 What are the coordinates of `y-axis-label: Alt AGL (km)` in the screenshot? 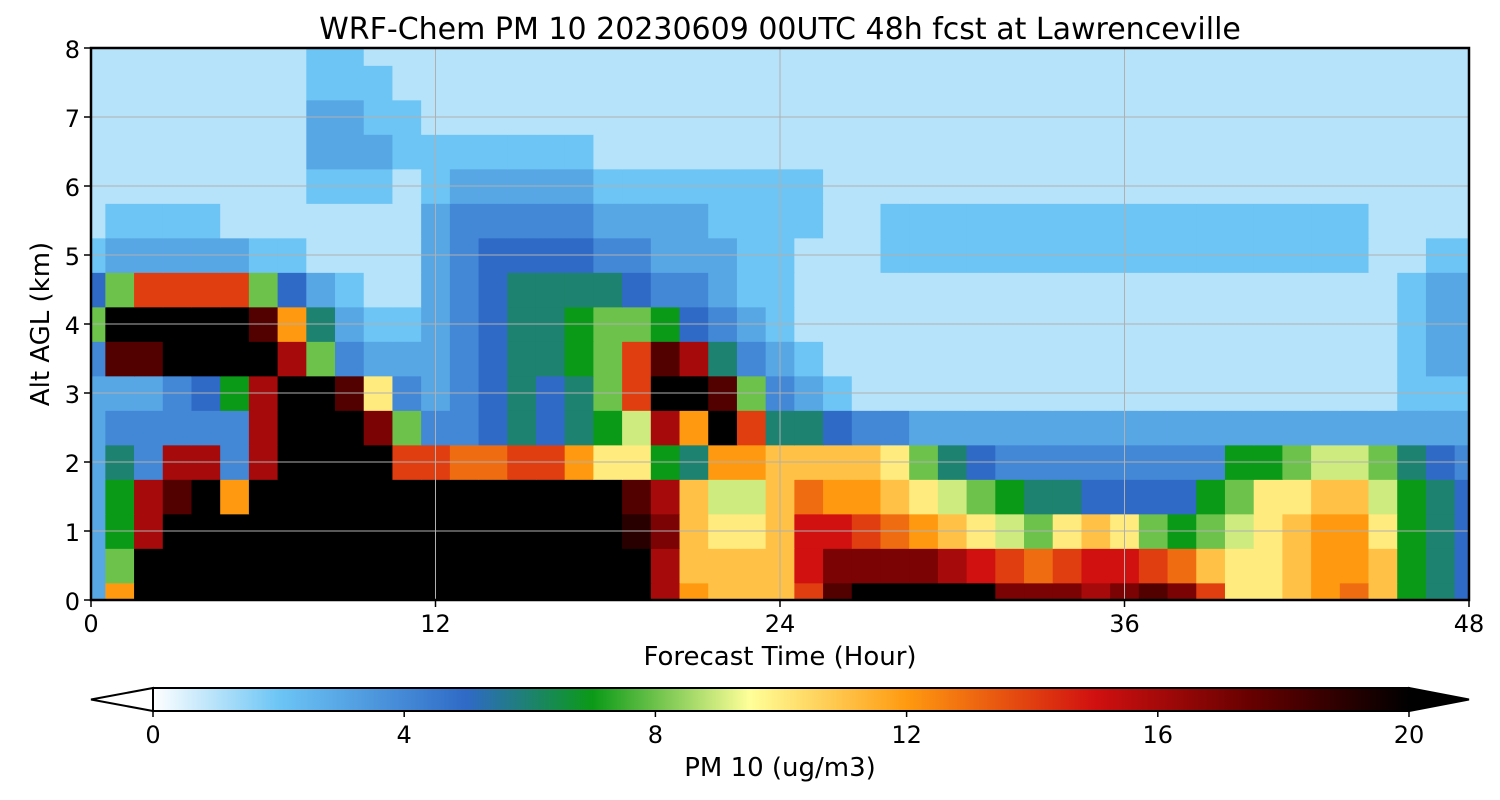 It's located at (41, 324).